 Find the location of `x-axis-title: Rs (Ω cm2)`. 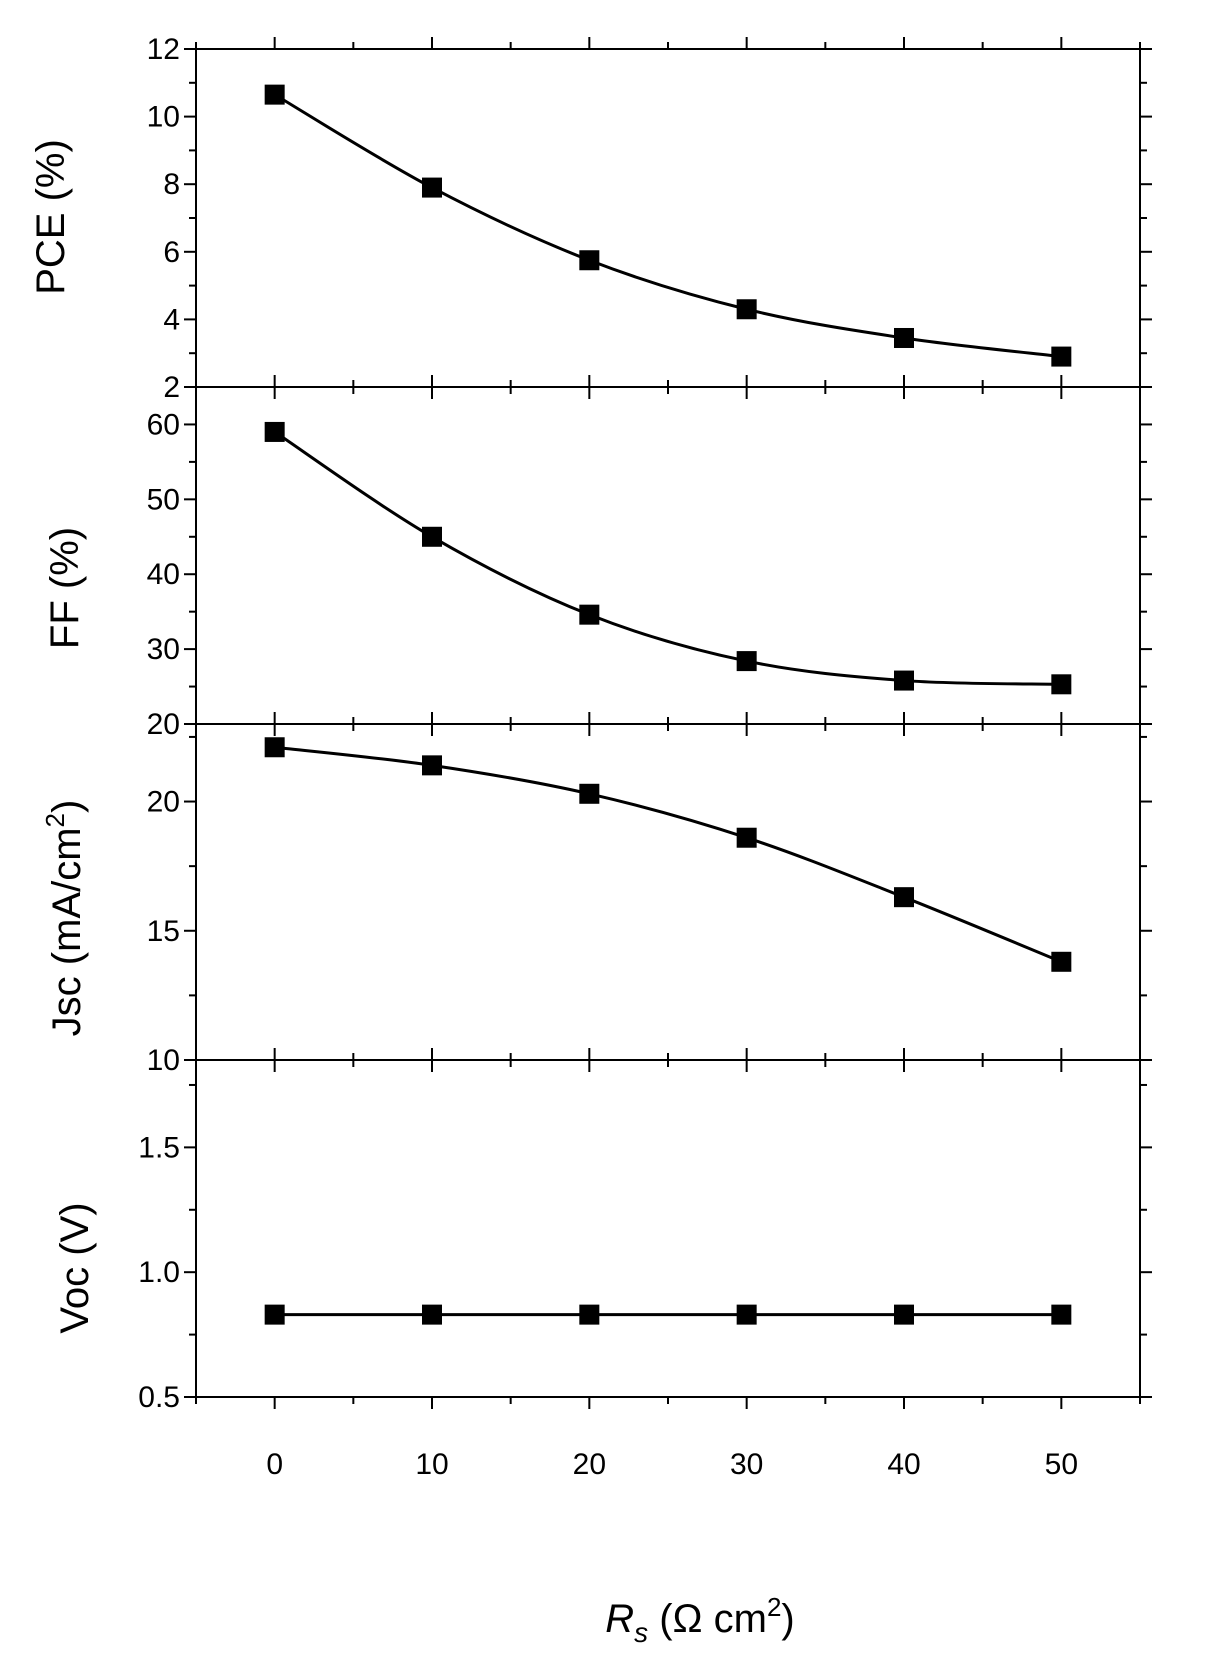

x-axis-title: Rs (Ω cm2) is located at coordinates (699, 1620).